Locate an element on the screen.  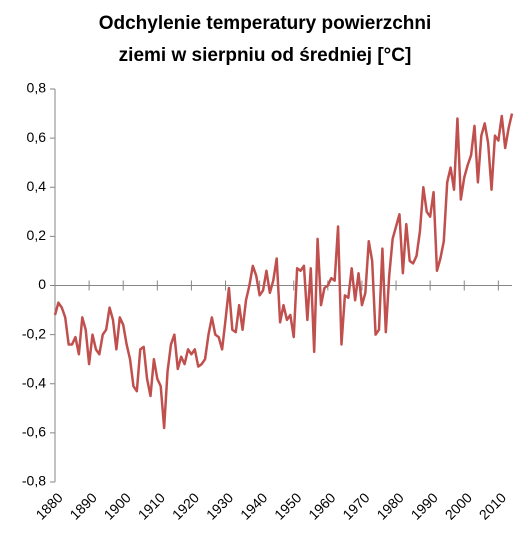
y-tick-label: 0,6 is located at coordinates (37, 137).